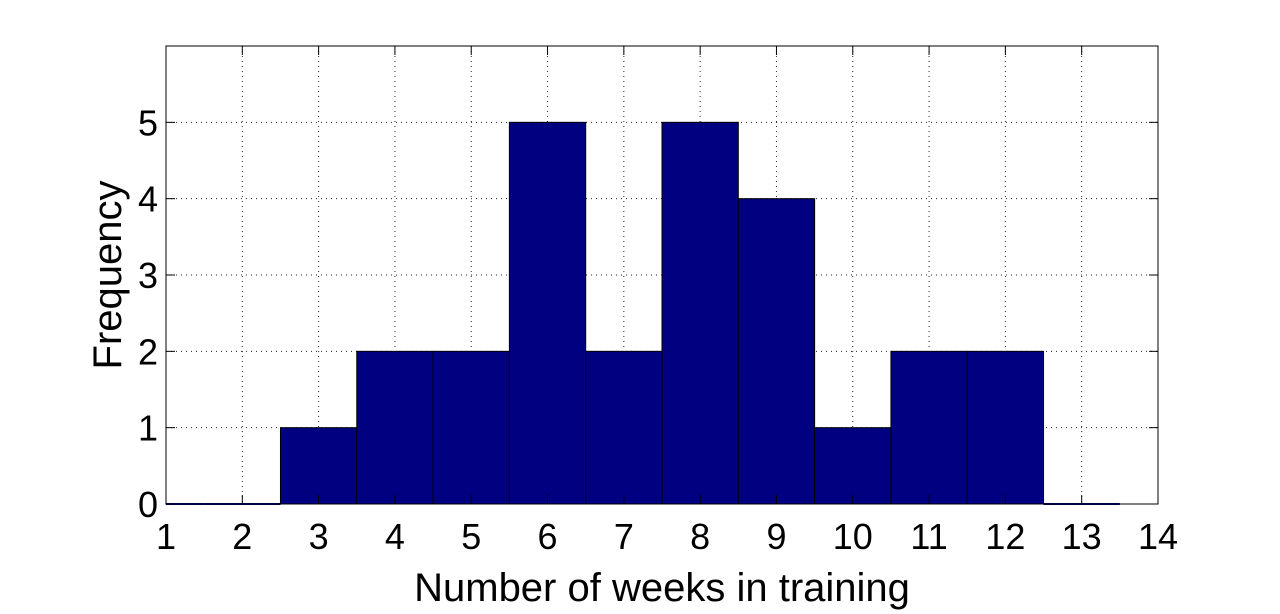 This screenshot has height=614, width=1280. Describe the element at coordinates (166, 536) in the screenshot. I see `x-tick-label: 1` at that location.